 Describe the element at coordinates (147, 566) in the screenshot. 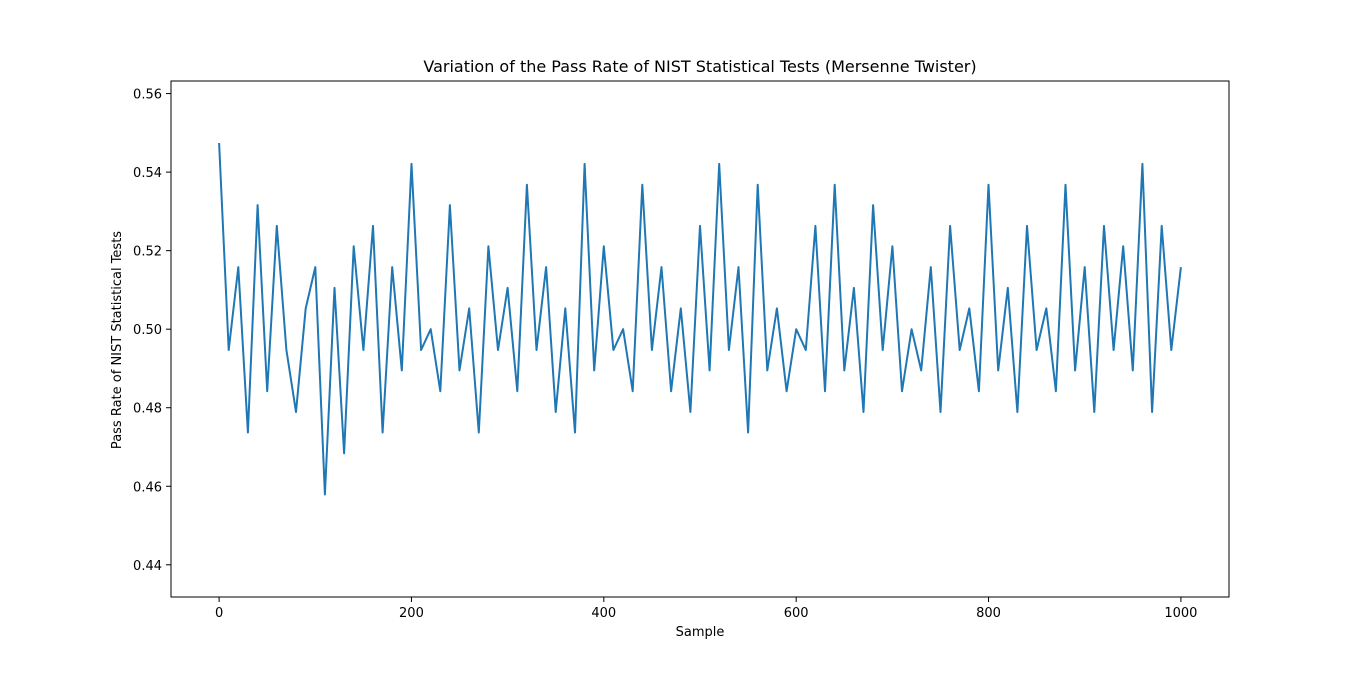

I see `y-tick-label: 0.44` at that location.